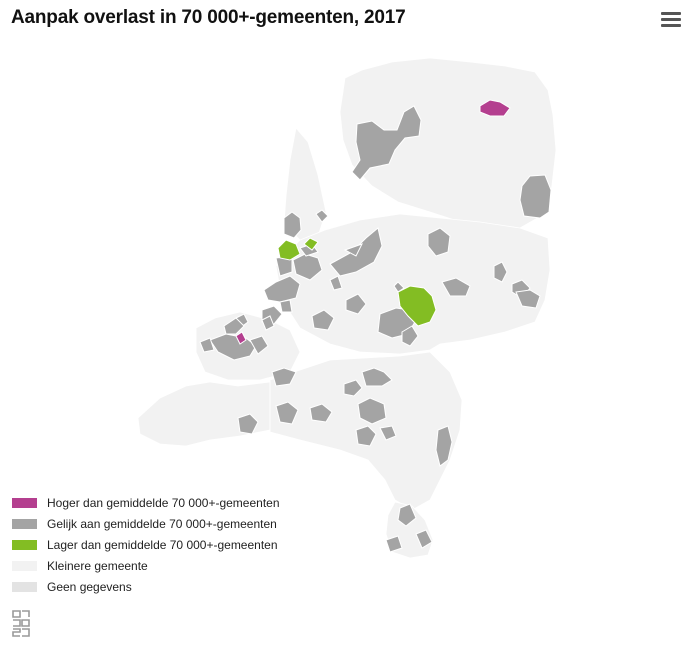 The width and height of the screenshot is (693, 650). Describe the element at coordinates (439, 242) in the screenshot. I see `municipality-zwolle` at that location.